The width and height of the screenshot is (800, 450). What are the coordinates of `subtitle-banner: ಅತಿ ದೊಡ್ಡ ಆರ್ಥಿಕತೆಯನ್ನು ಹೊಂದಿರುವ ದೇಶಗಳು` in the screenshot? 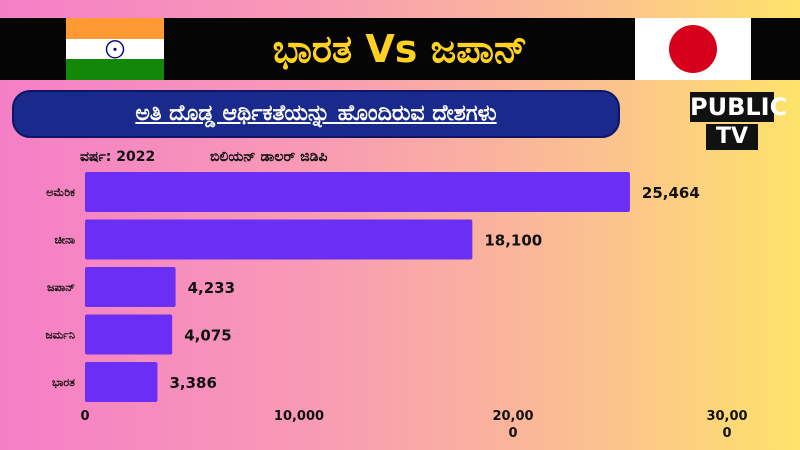 It's located at (316, 114).